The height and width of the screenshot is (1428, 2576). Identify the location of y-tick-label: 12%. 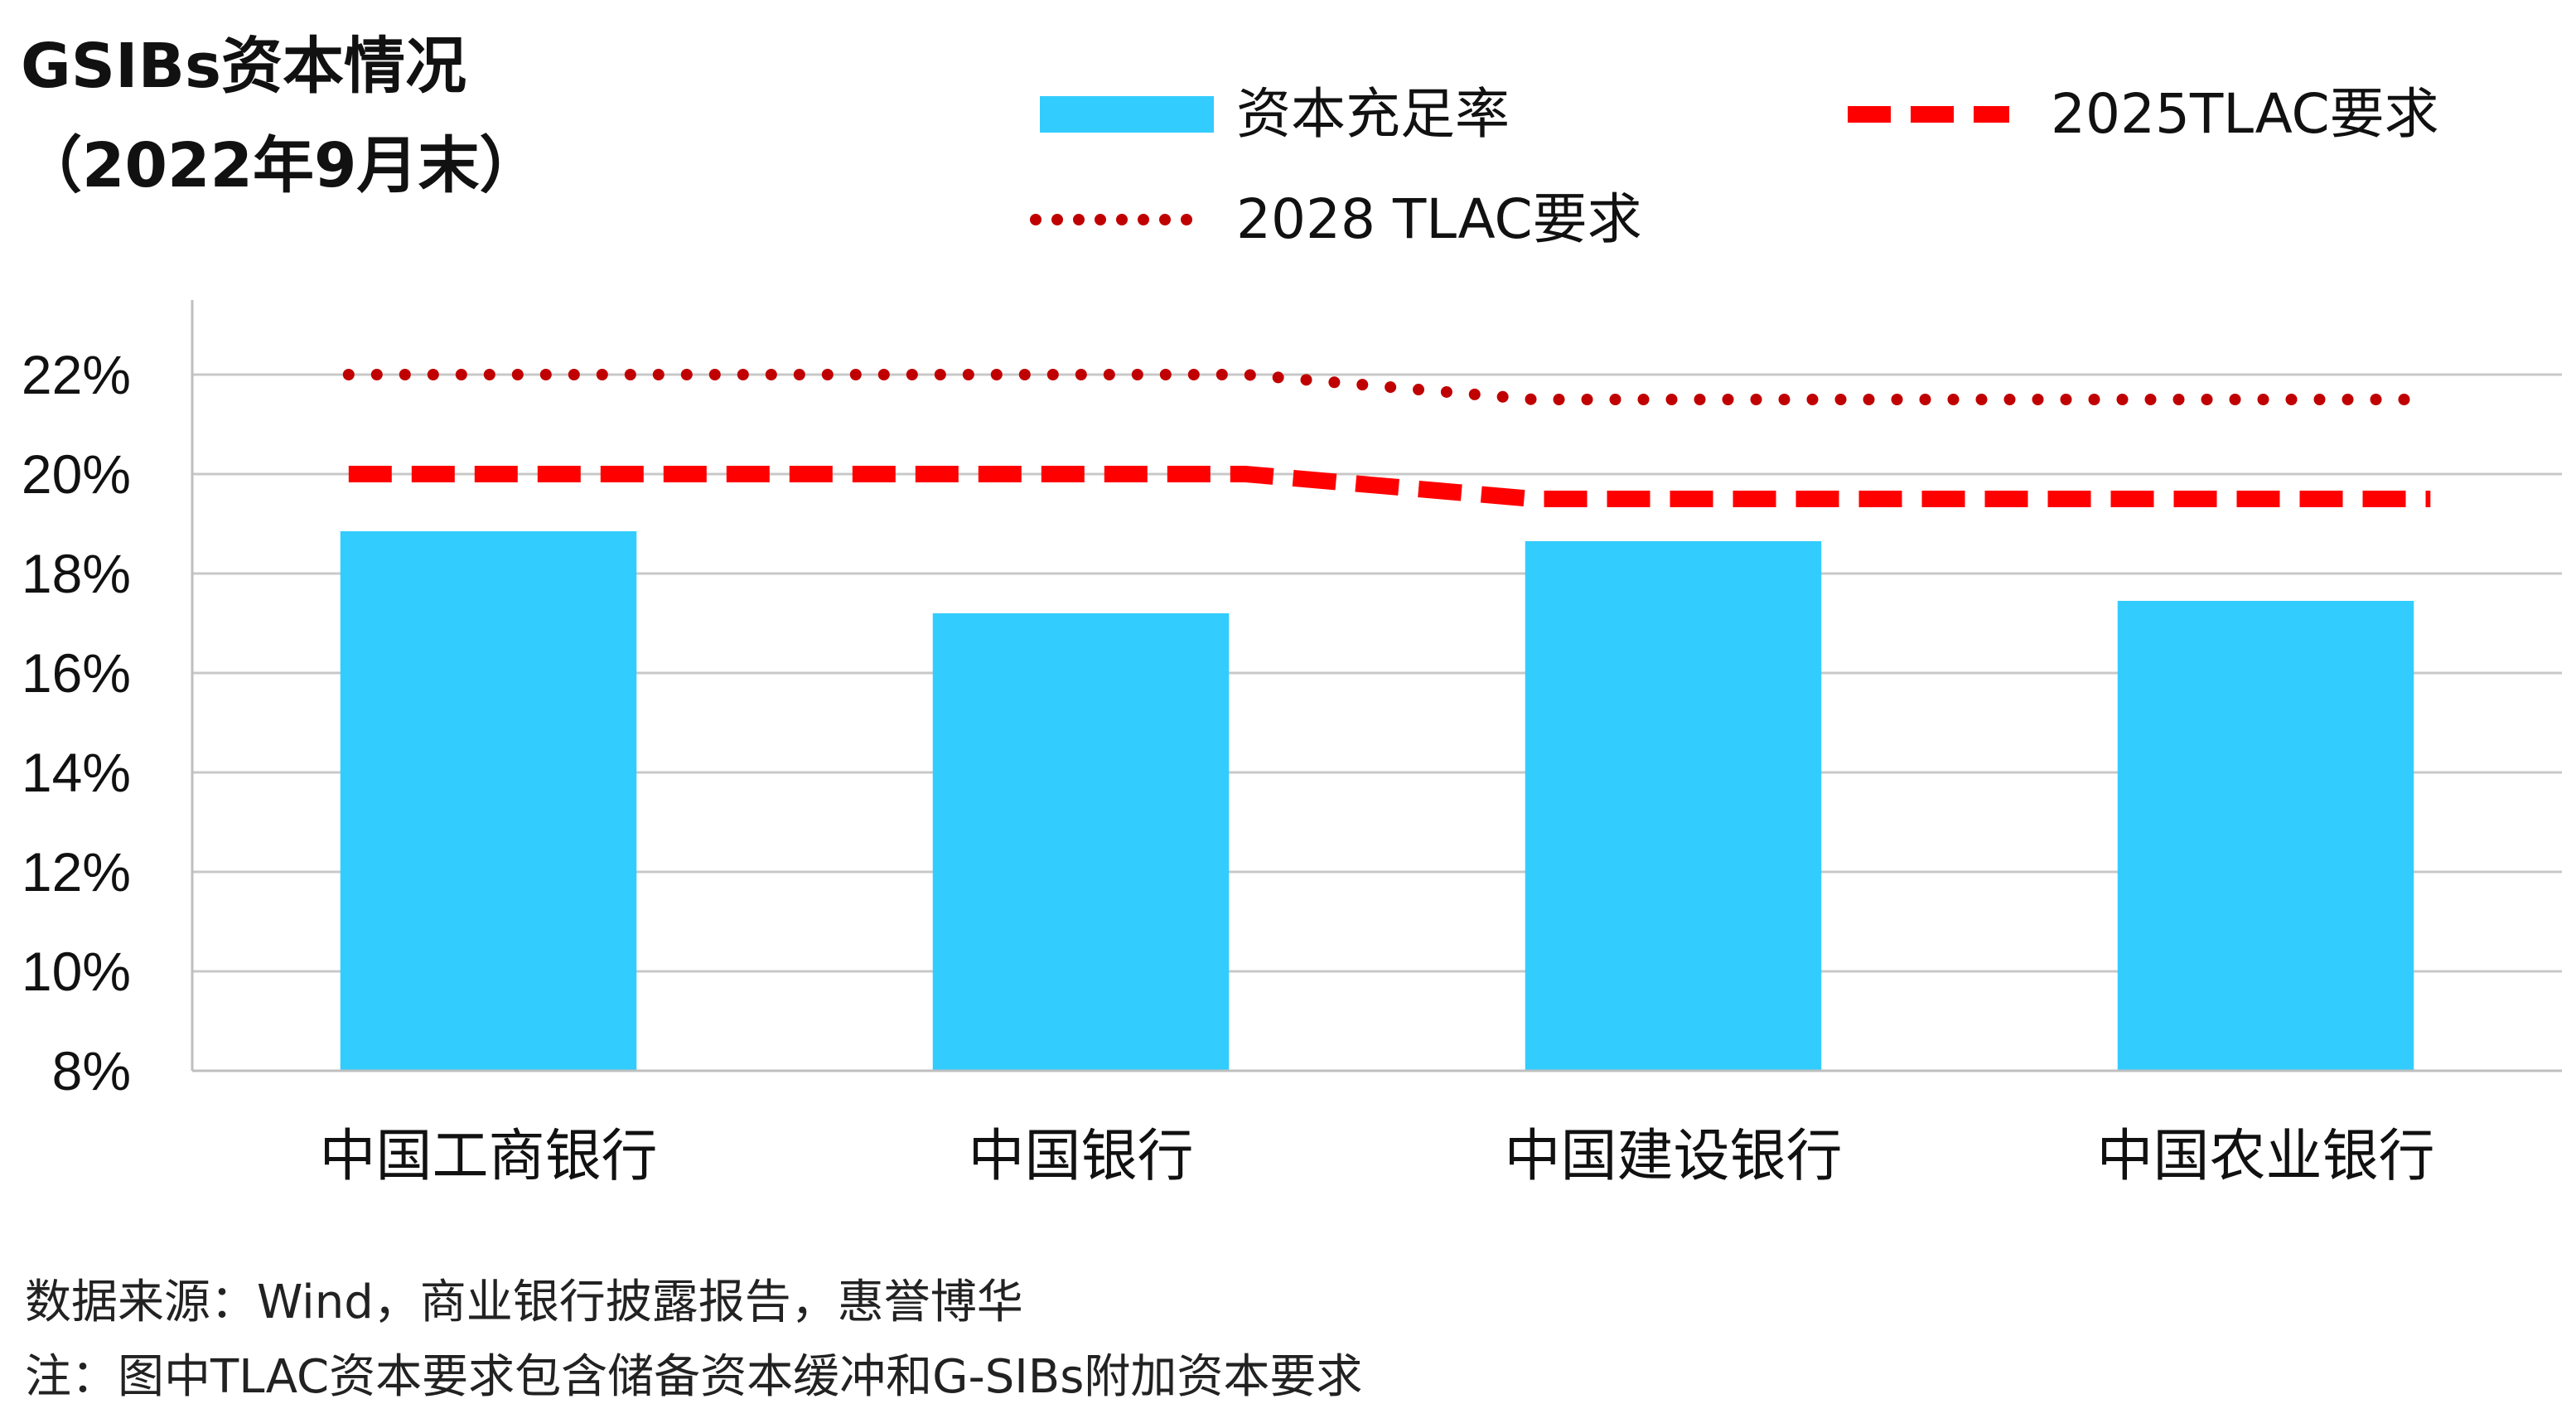
(76, 872).